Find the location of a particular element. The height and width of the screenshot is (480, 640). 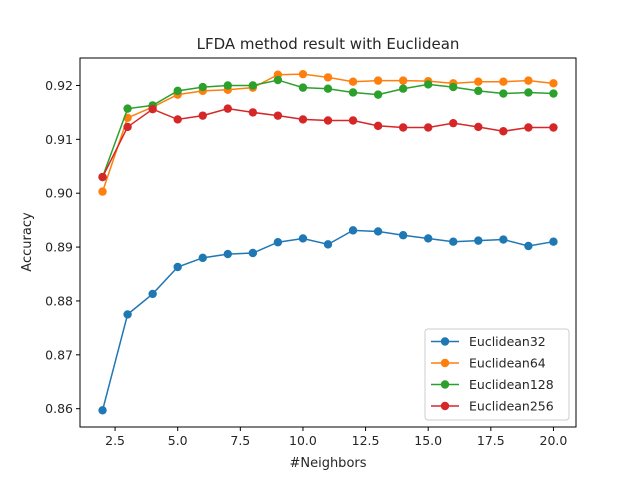

x-tick-label: 15.0 is located at coordinates (428, 440).